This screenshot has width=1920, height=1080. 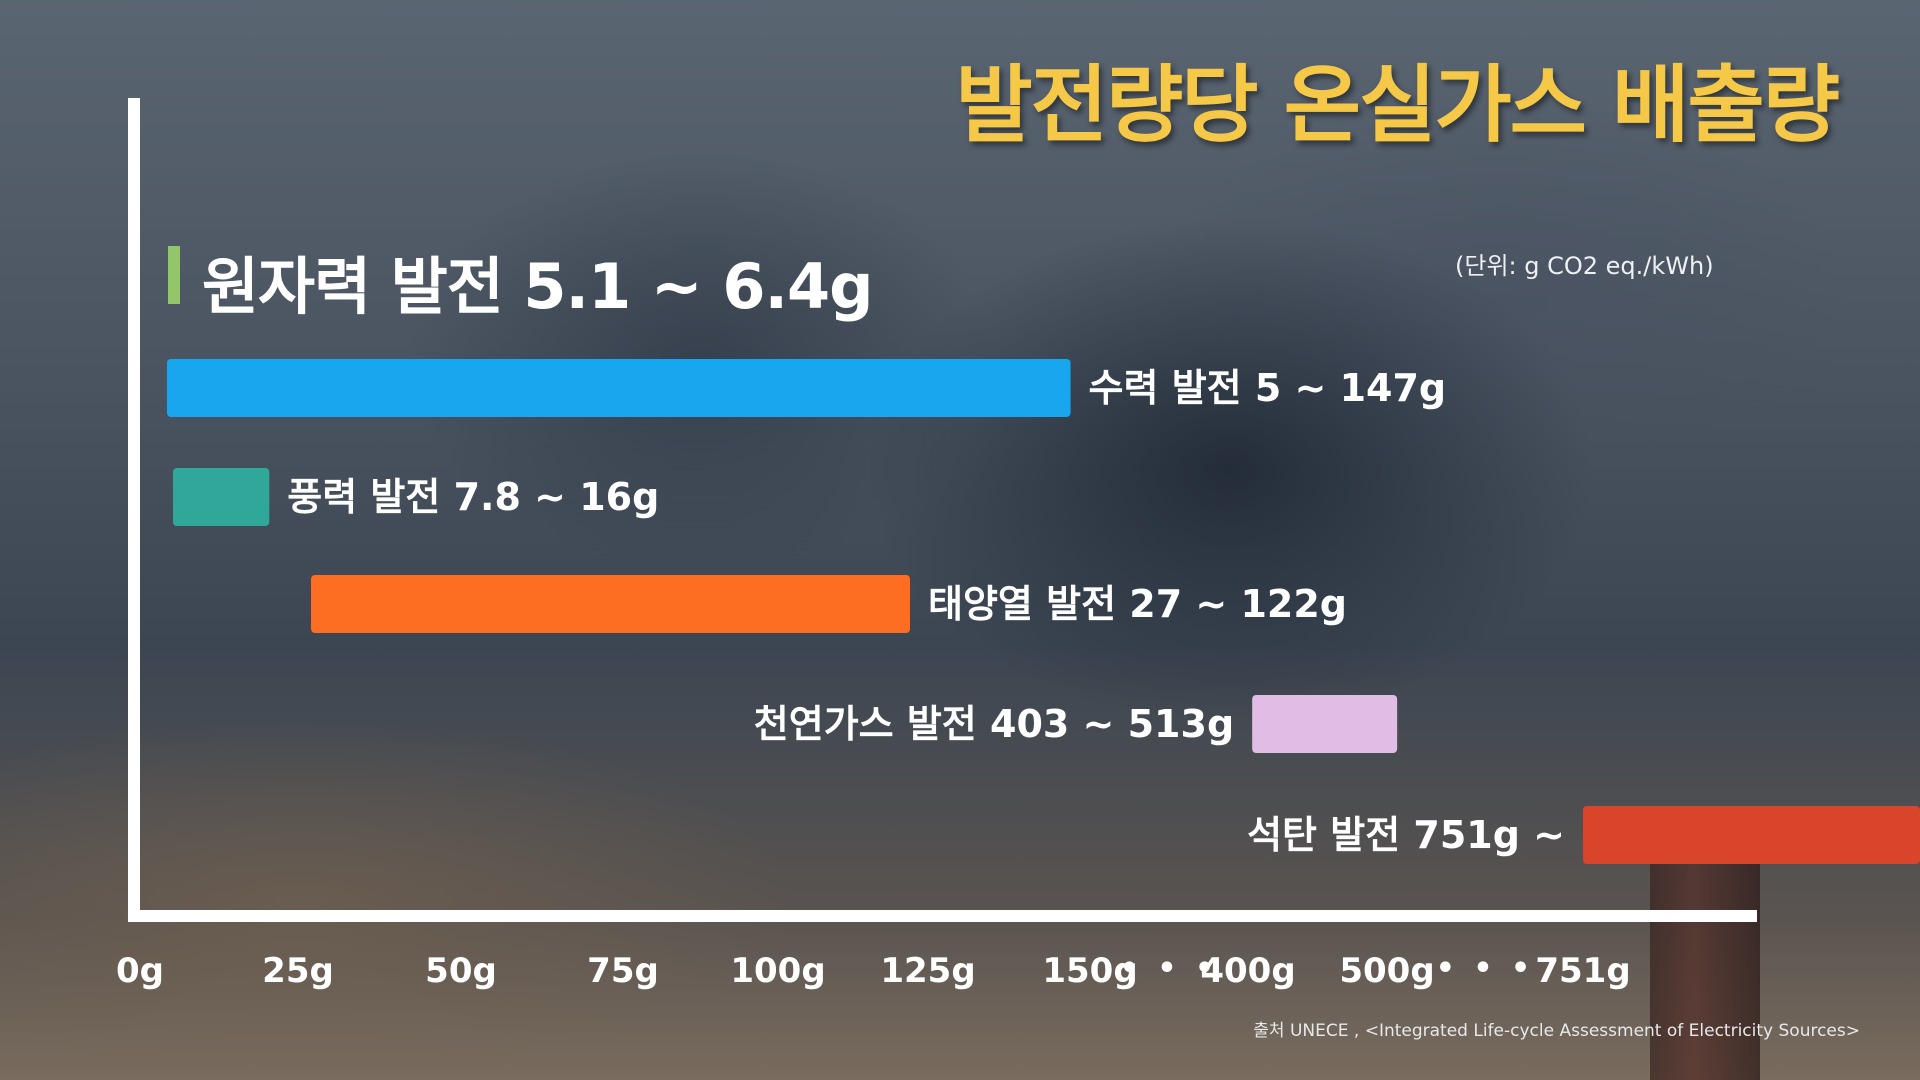 What do you see at coordinates (777, 971) in the screenshot?
I see `x-tick-4: 100g` at bounding box center [777, 971].